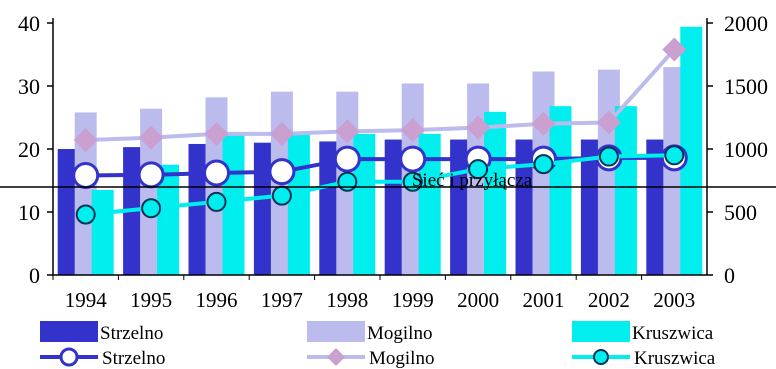 This screenshot has width=776, height=369. What do you see at coordinates (86, 175) in the screenshot?
I see `point-strzelno-1994` at bounding box center [86, 175].